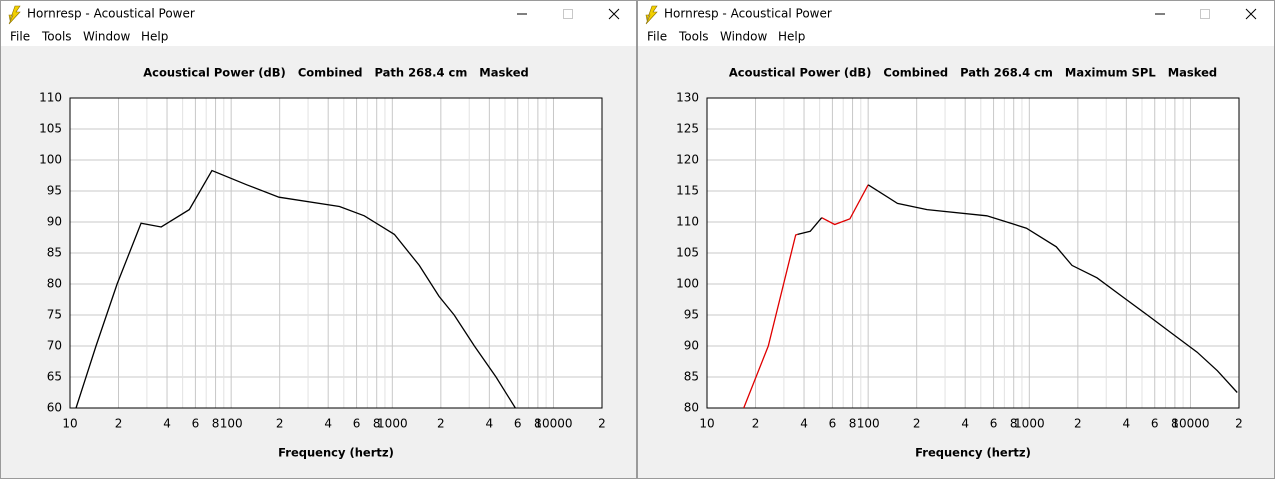 This screenshot has height=480, width=1276. What do you see at coordinates (687, 160) in the screenshot?
I see `y-tick-label: 120` at bounding box center [687, 160].